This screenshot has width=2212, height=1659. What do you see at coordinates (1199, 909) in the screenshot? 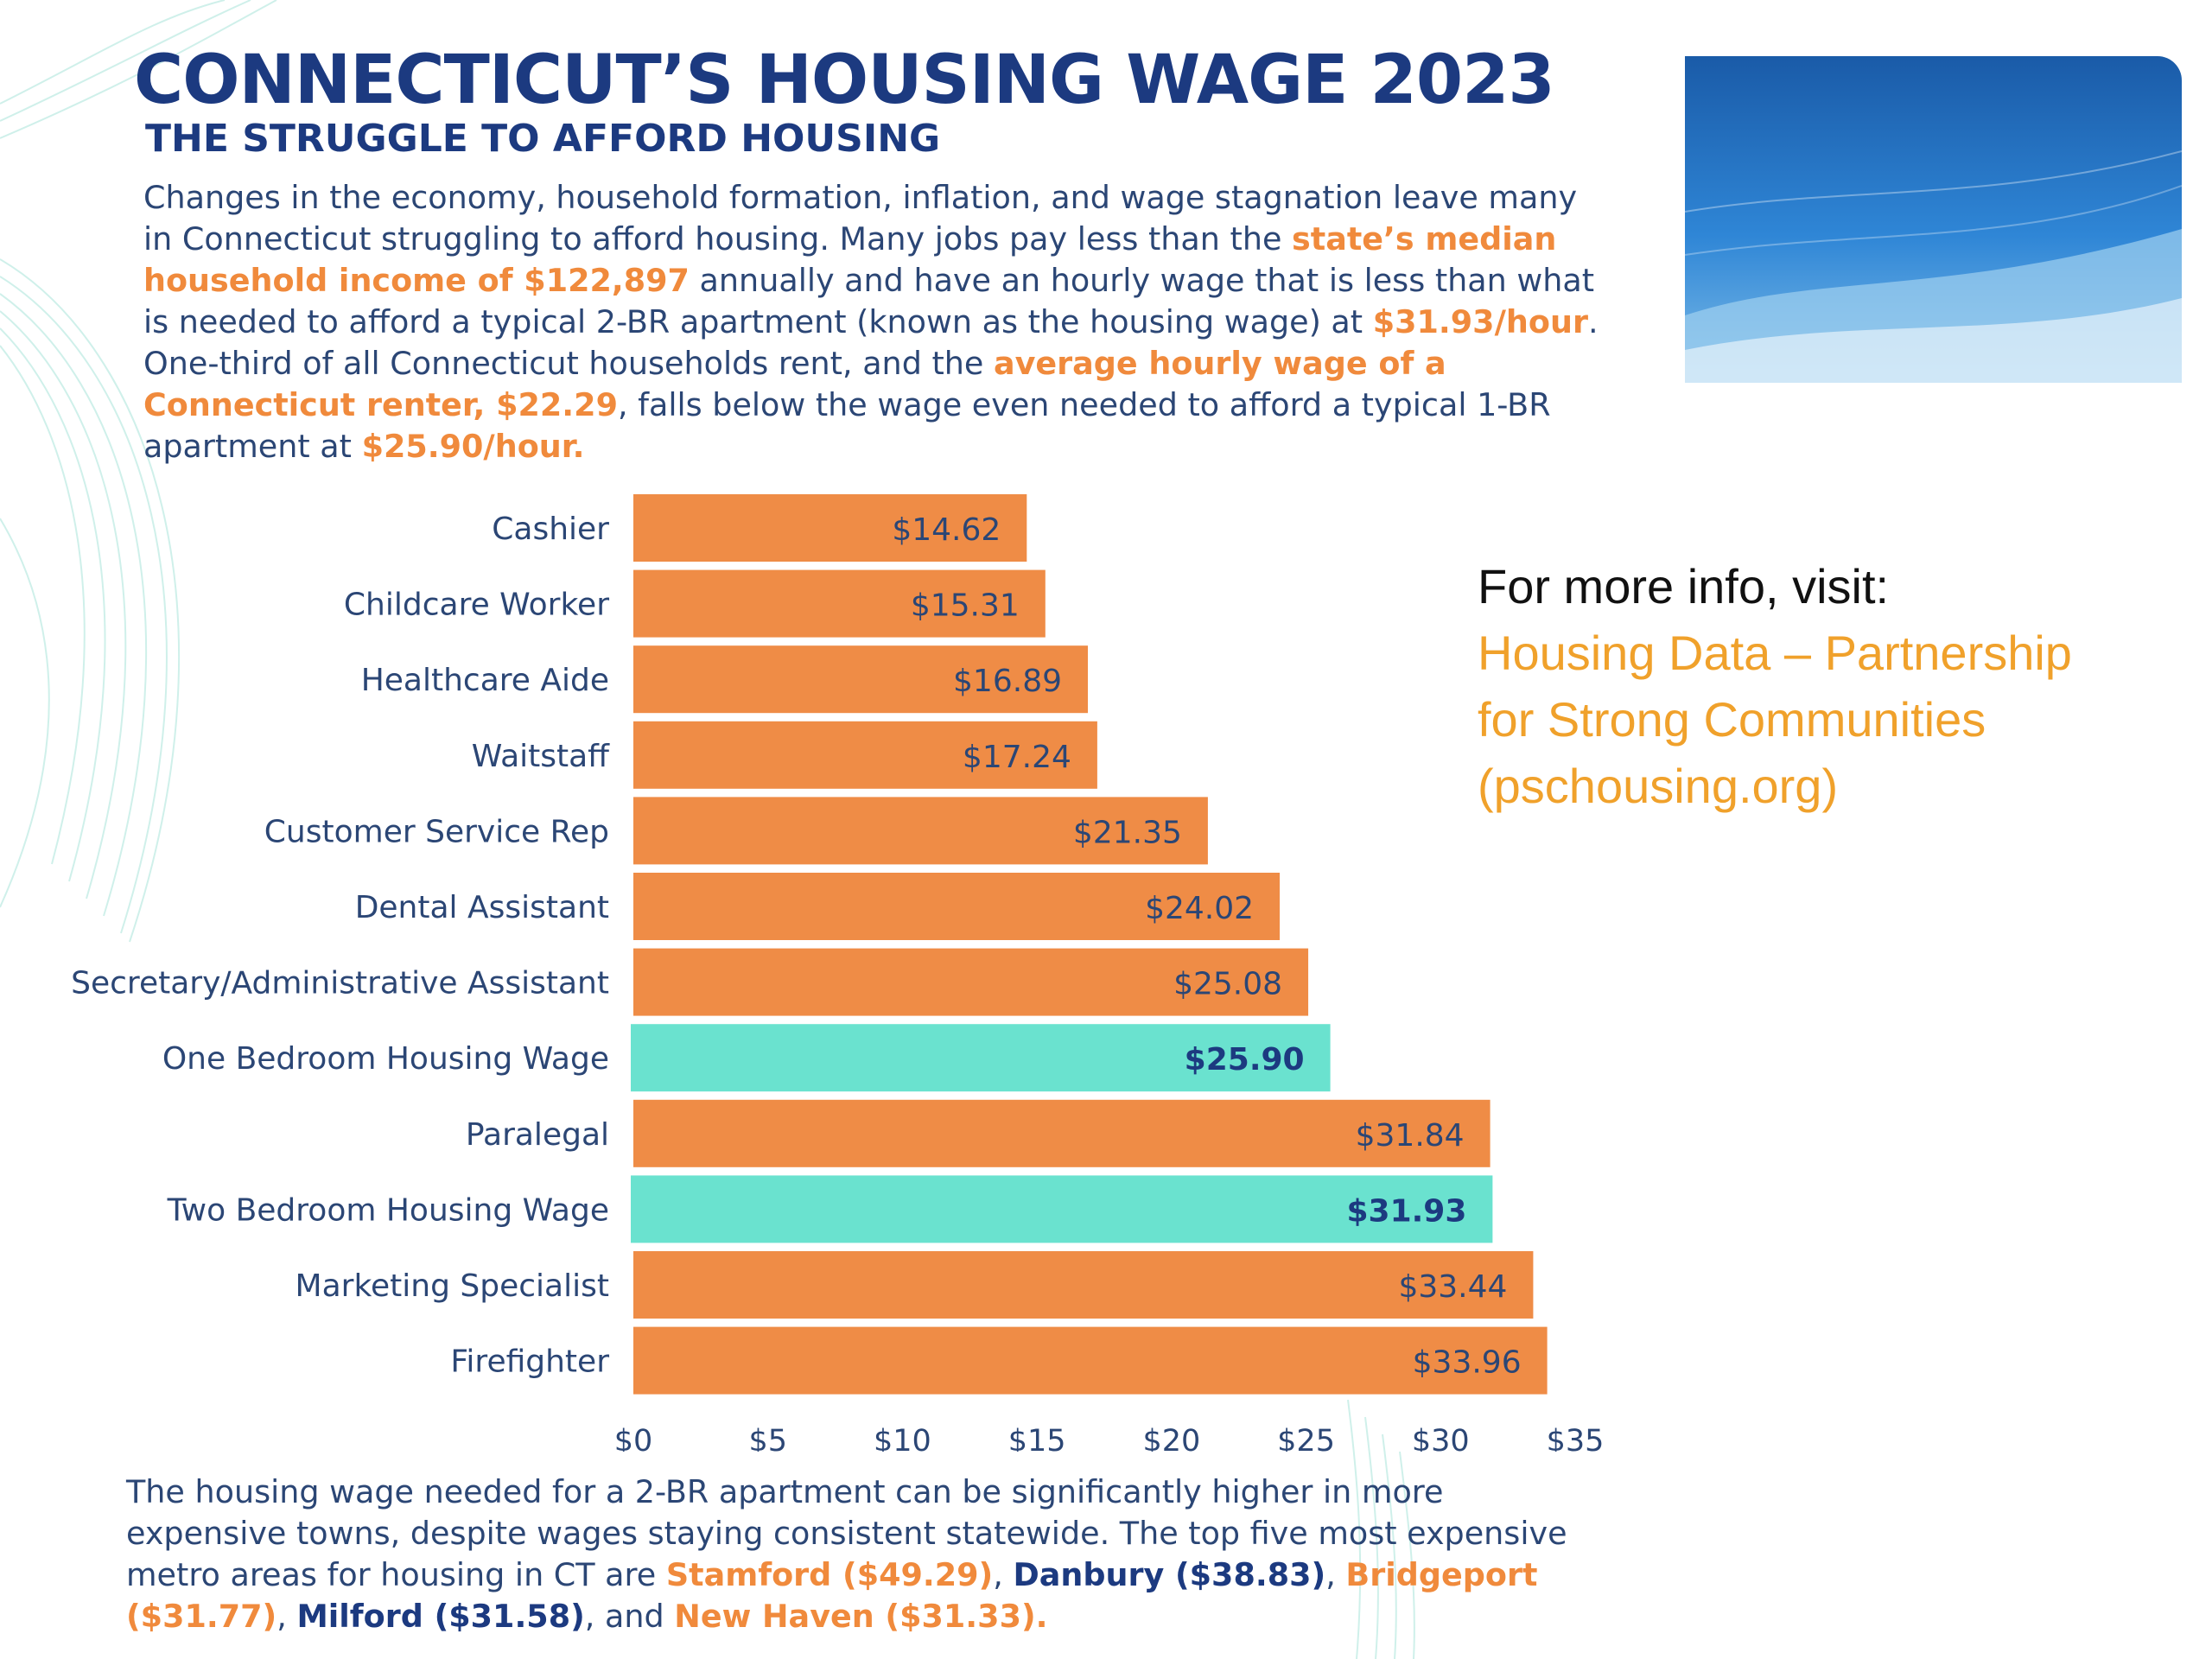
I see `value-label-dental-assistant: $24.02` at bounding box center [1199, 909].